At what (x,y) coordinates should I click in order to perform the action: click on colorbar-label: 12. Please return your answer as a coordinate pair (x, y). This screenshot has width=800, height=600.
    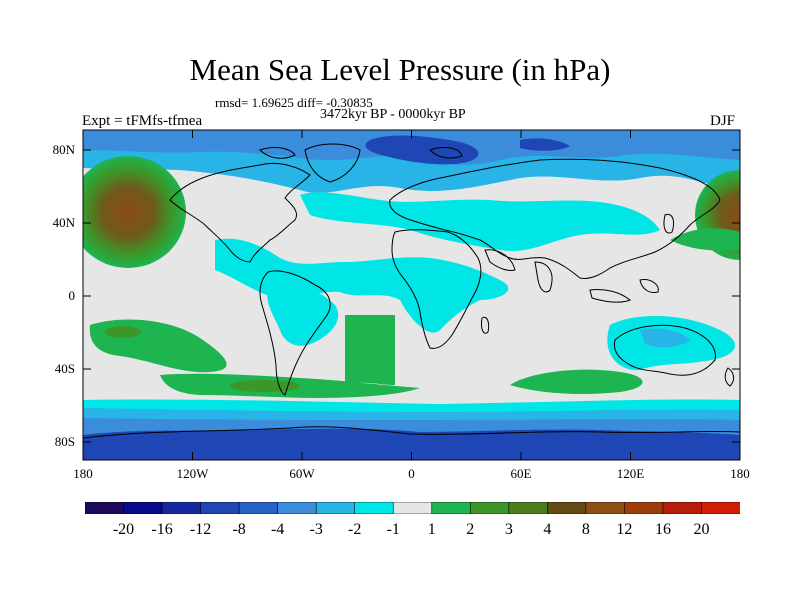
    Looking at the image, I should click on (624, 529).